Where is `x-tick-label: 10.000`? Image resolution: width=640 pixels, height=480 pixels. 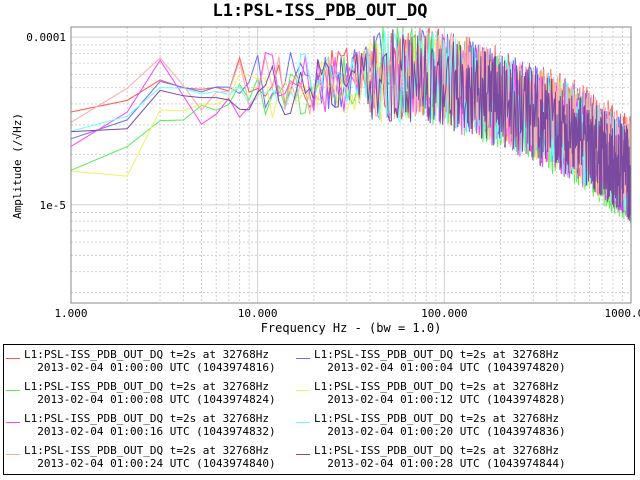
x-tick-label: 10.000 is located at coordinates (258, 313).